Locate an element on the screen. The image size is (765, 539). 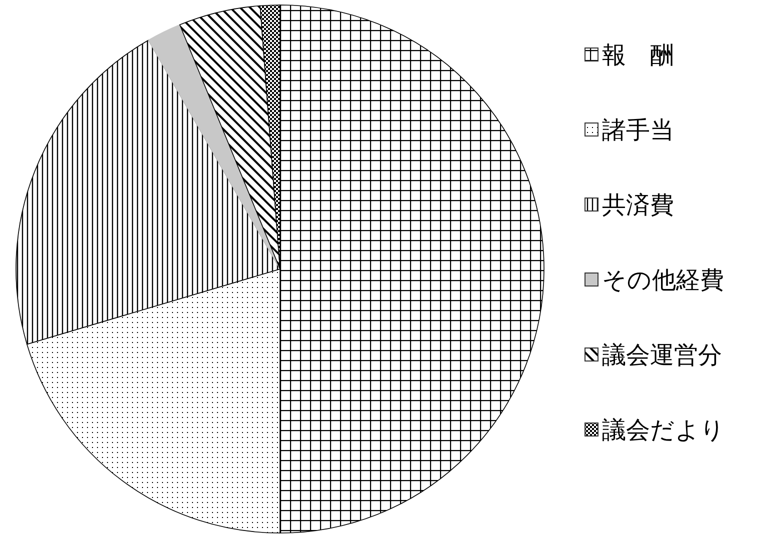
legend-label: その他経費 is located at coordinates (663, 280).